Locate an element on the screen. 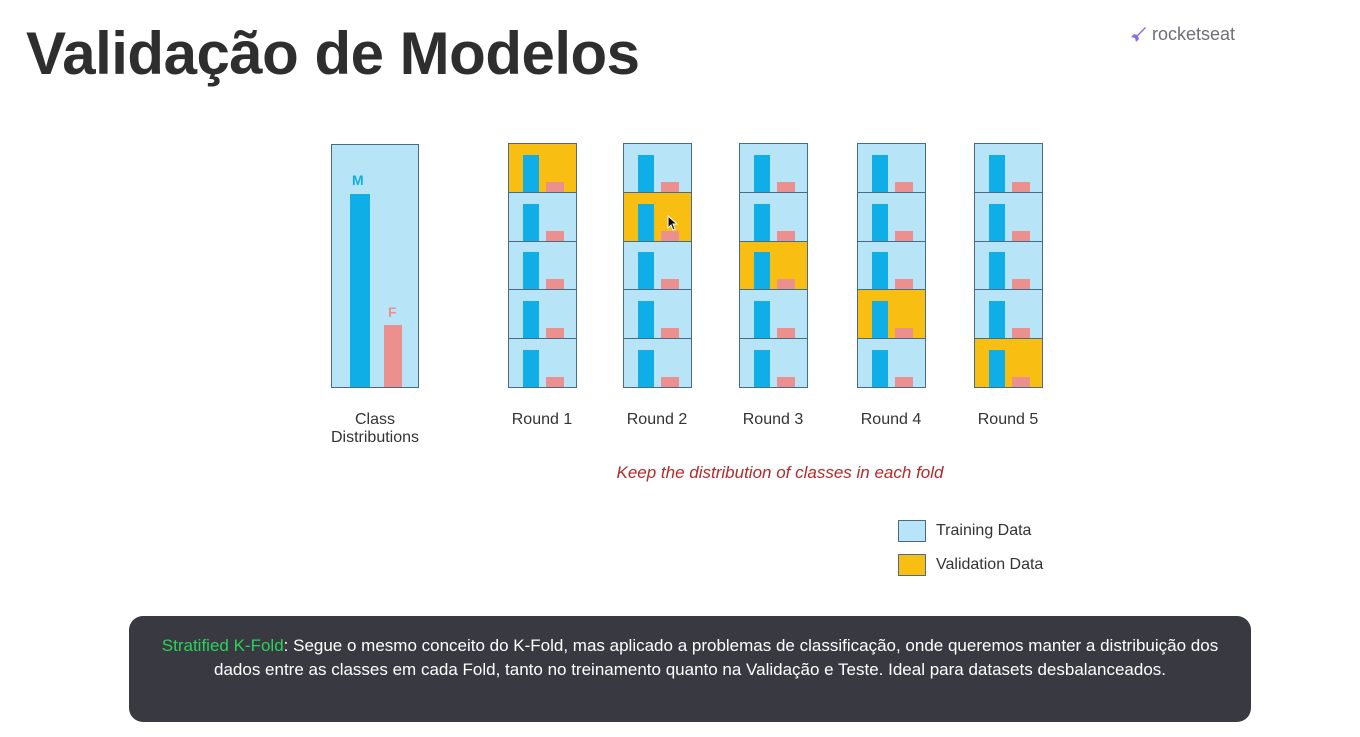  mouse-cursor-icon is located at coordinates (673, 223).